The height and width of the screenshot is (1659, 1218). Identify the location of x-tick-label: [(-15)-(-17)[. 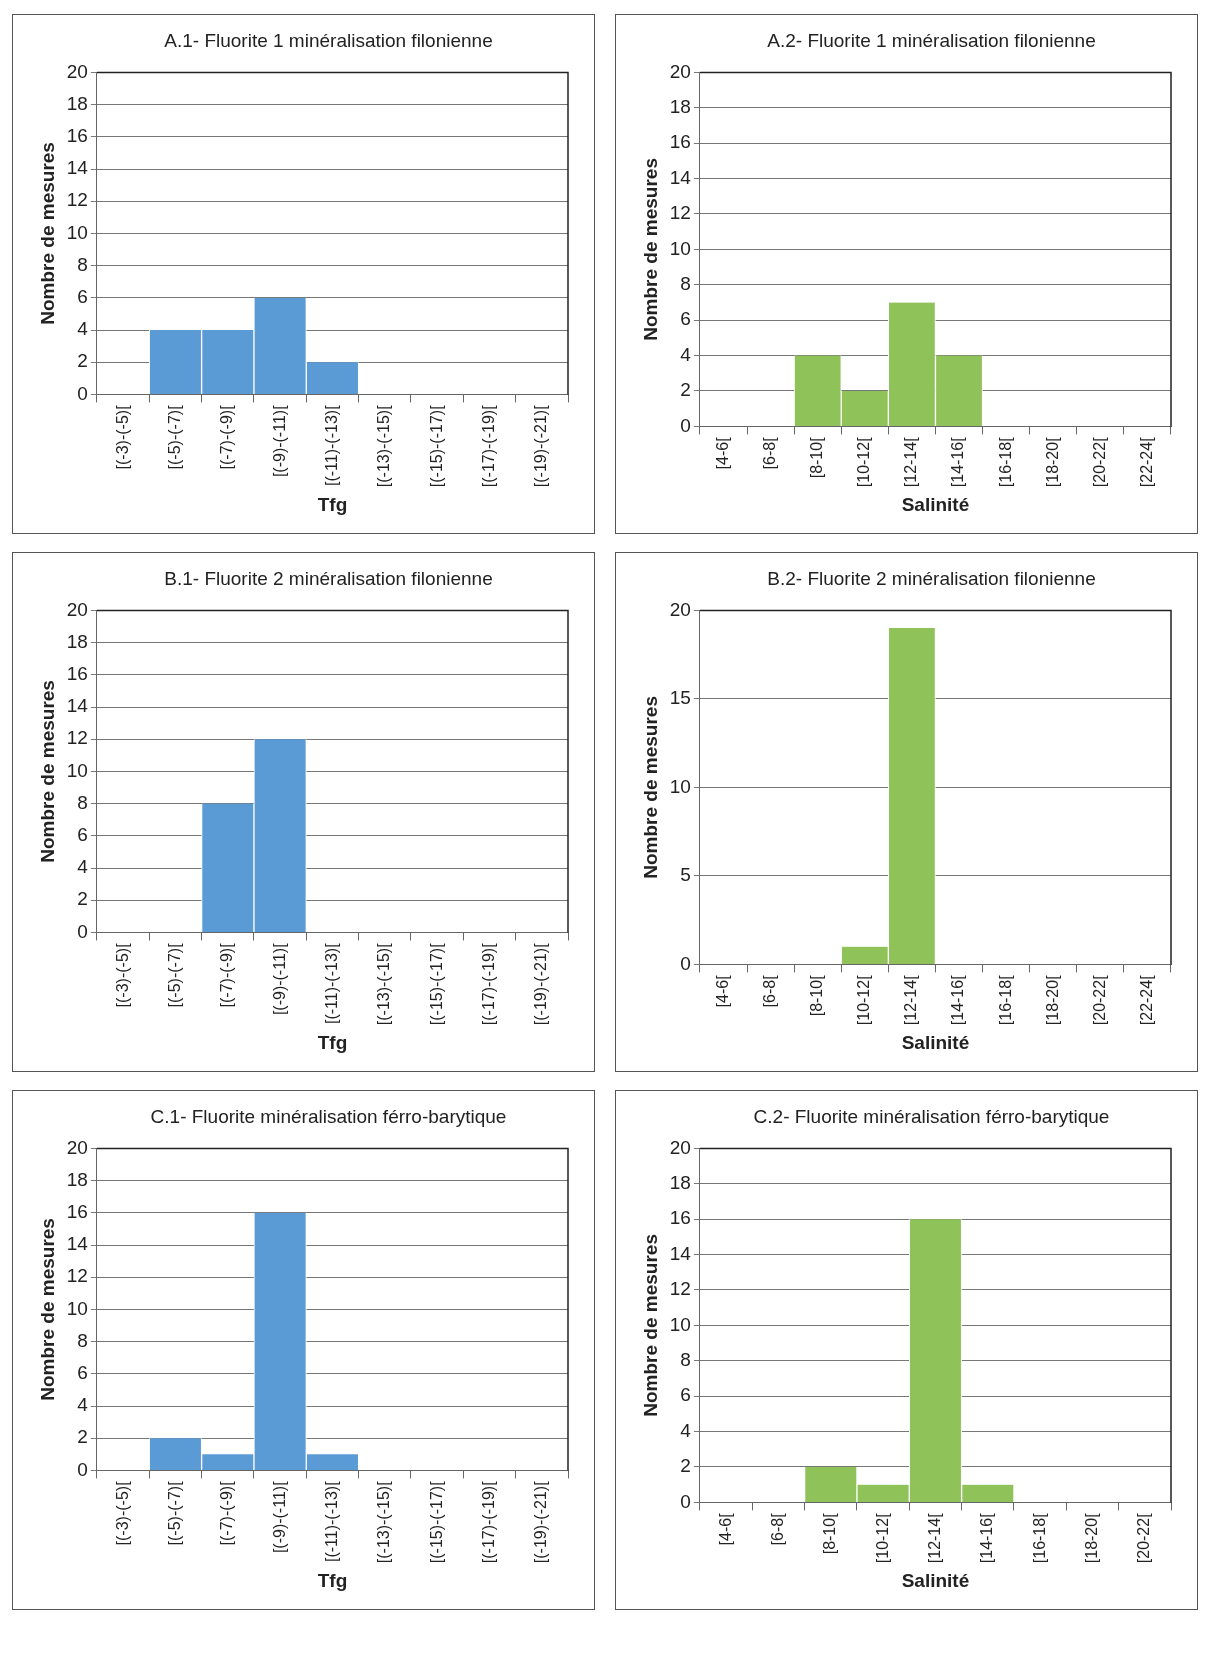
(436, 446).